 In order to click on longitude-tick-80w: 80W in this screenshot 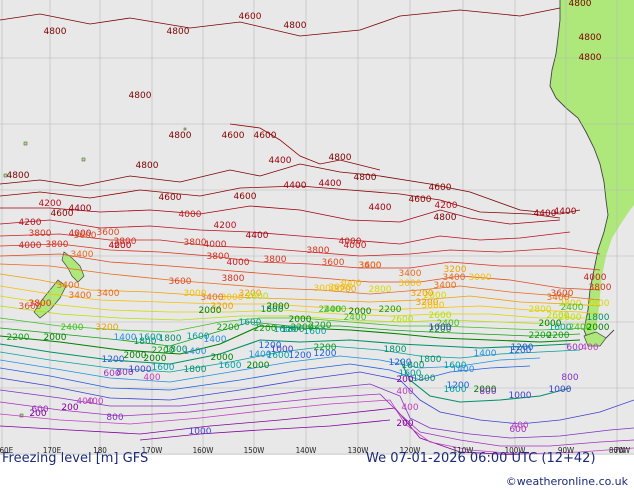, I will do `click(617, 450)`.